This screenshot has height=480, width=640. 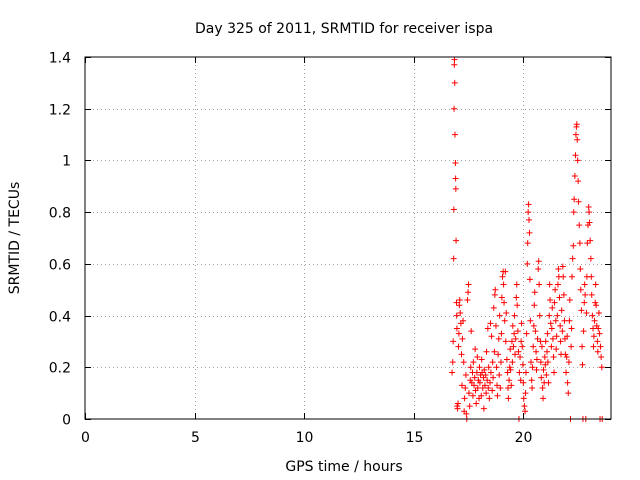 What do you see at coordinates (415, 438) in the screenshot?
I see `x-tick-label: 15` at bounding box center [415, 438].